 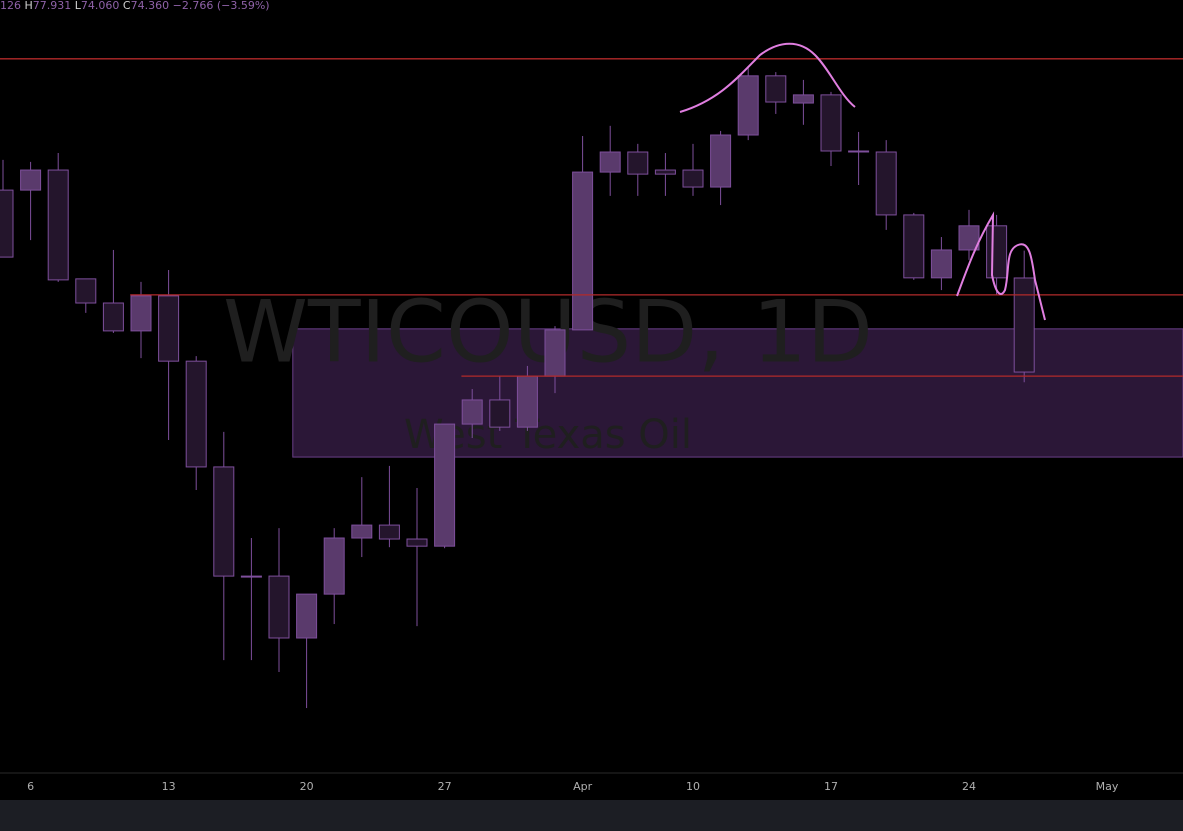 I want to click on x-tick-label: 6, so click(x=30, y=786).